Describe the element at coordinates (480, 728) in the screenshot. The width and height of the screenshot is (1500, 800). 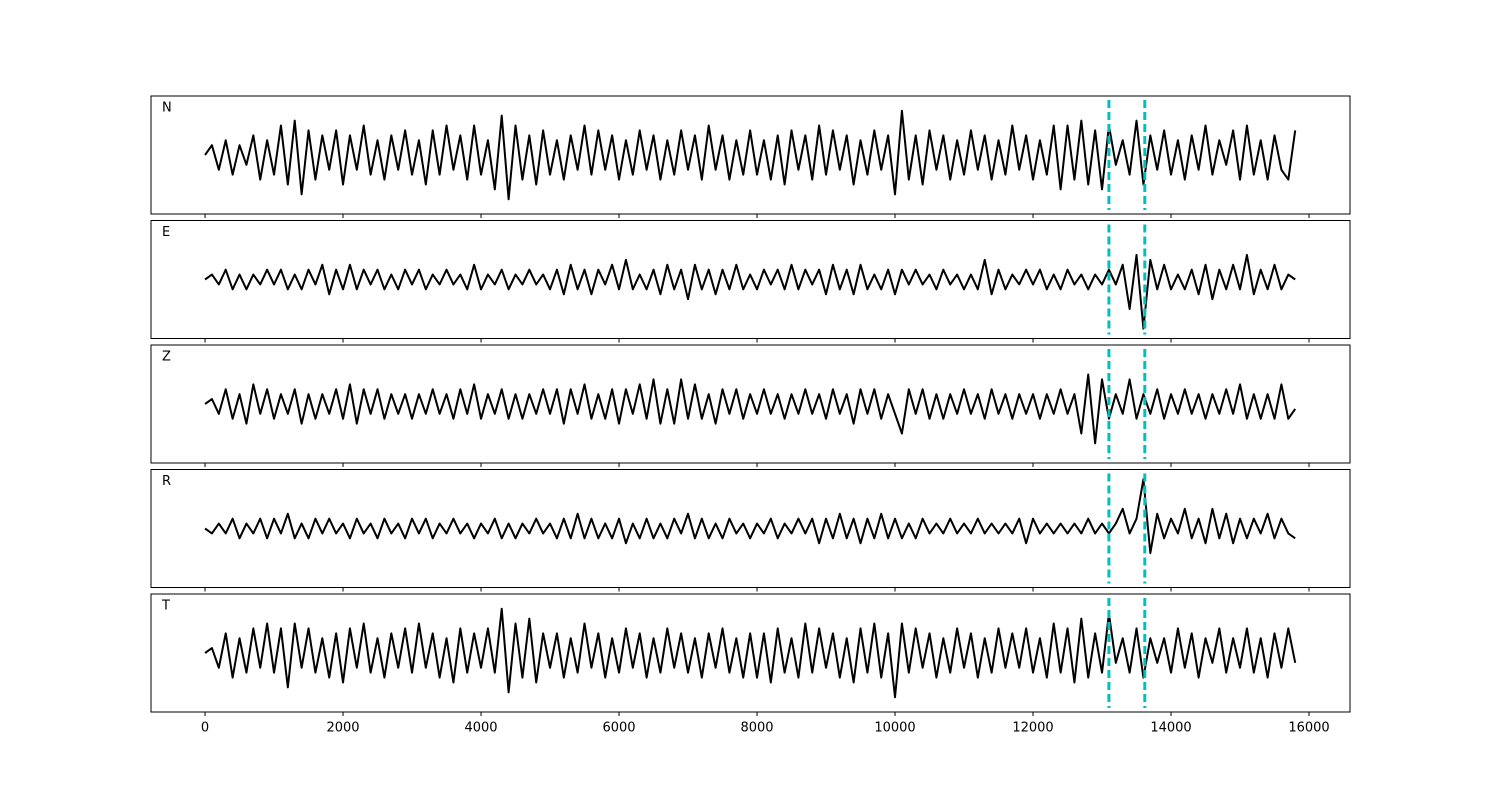
I see `x-tick-label: 4000` at that location.